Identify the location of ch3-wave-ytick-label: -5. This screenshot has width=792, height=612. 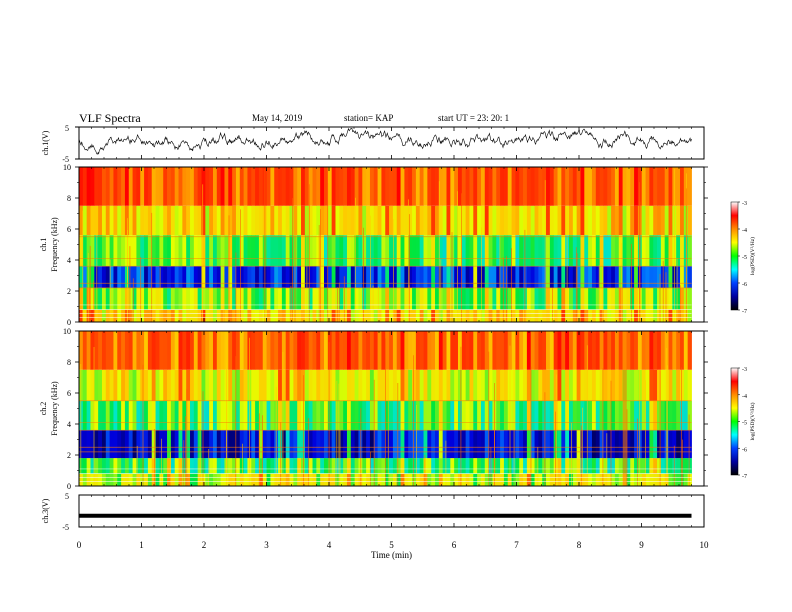
(65, 527).